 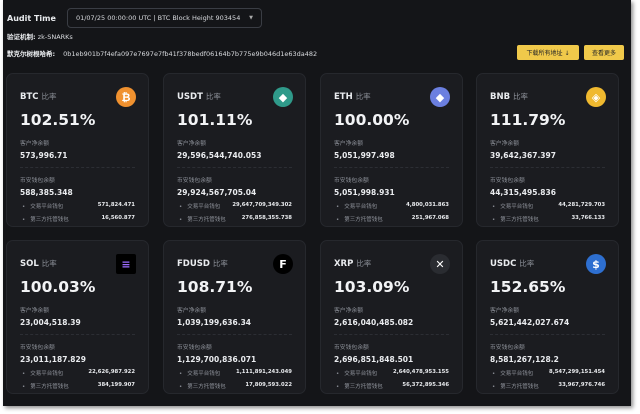 I want to click on binance-wallet-value: 1,129,700,836.071, so click(x=217, y=359).